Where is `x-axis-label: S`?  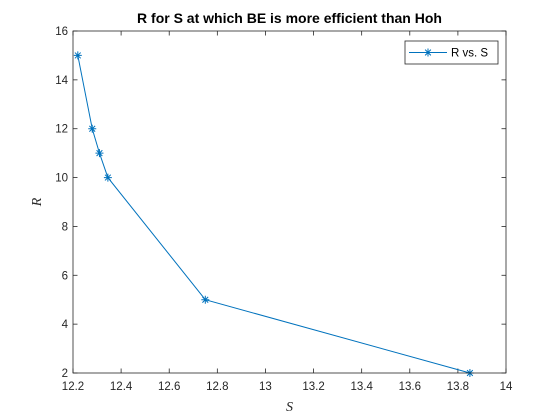 x-axis-label: S is located at coordinates (289, 407).